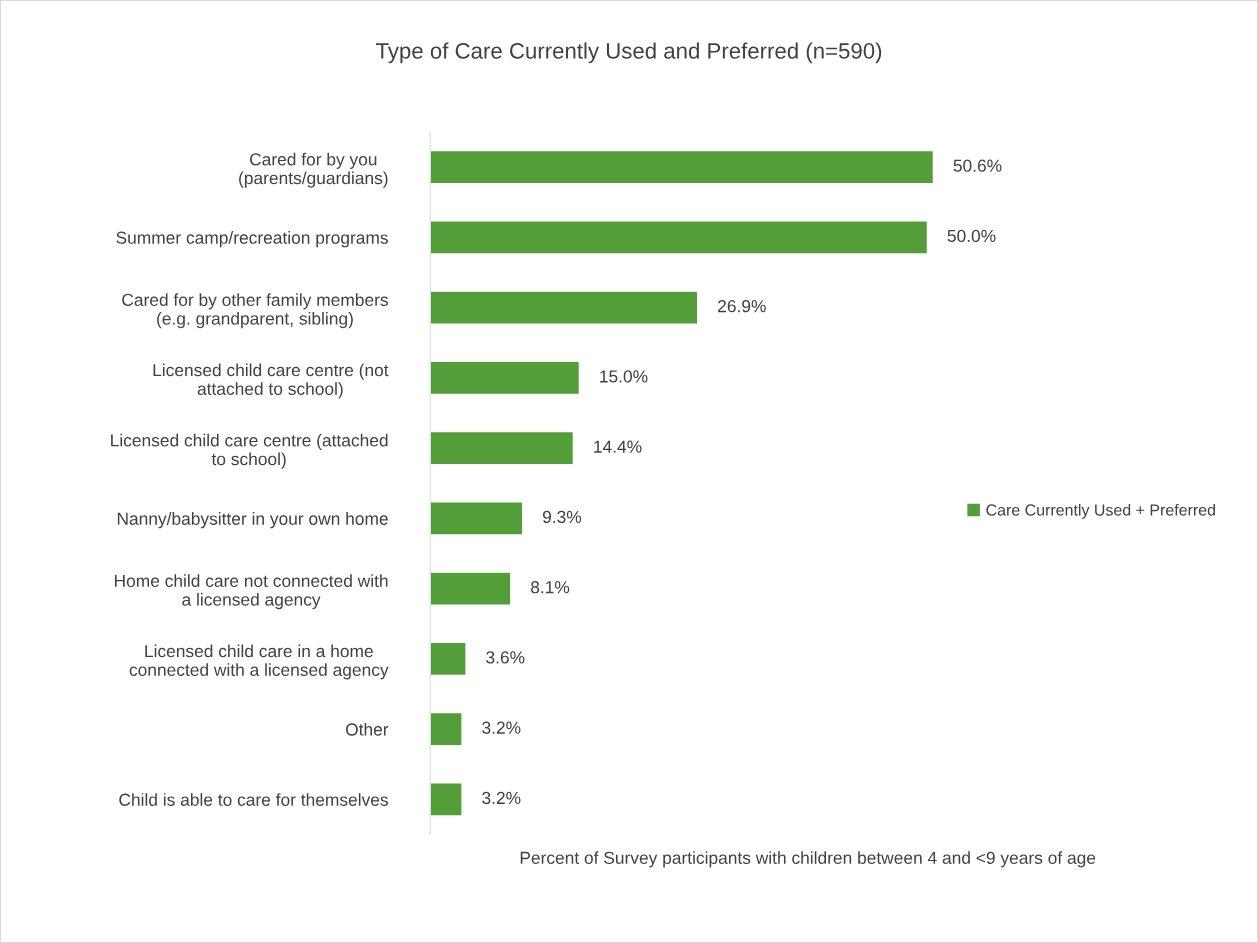 This screenshot has height=943, width=1258. What do you see at coordinates (271, 381) in the screenshot?
I see `y-tick-label: Licensed child care centre (not attached to school)` at bounding box center [271, 381].